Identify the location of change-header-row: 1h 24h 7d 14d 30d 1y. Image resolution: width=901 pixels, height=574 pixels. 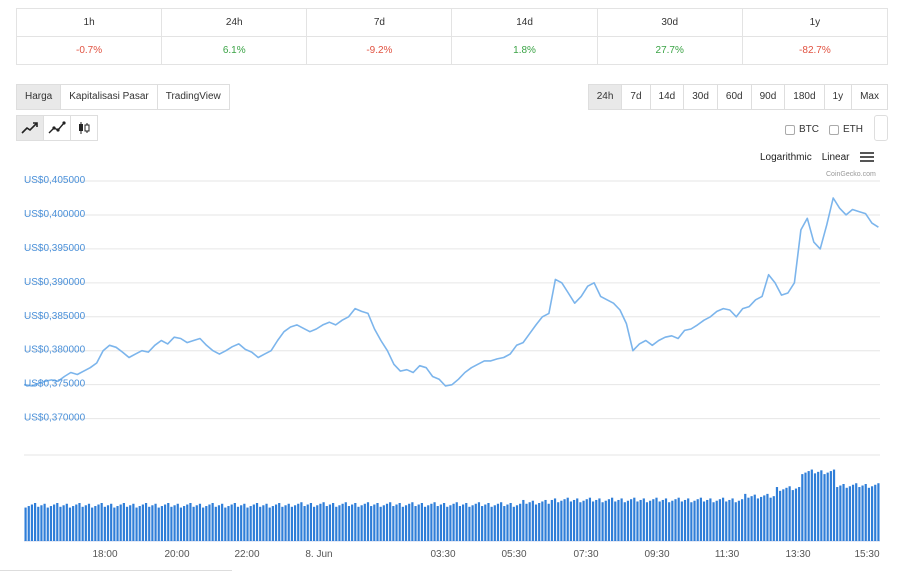
(452, 22).